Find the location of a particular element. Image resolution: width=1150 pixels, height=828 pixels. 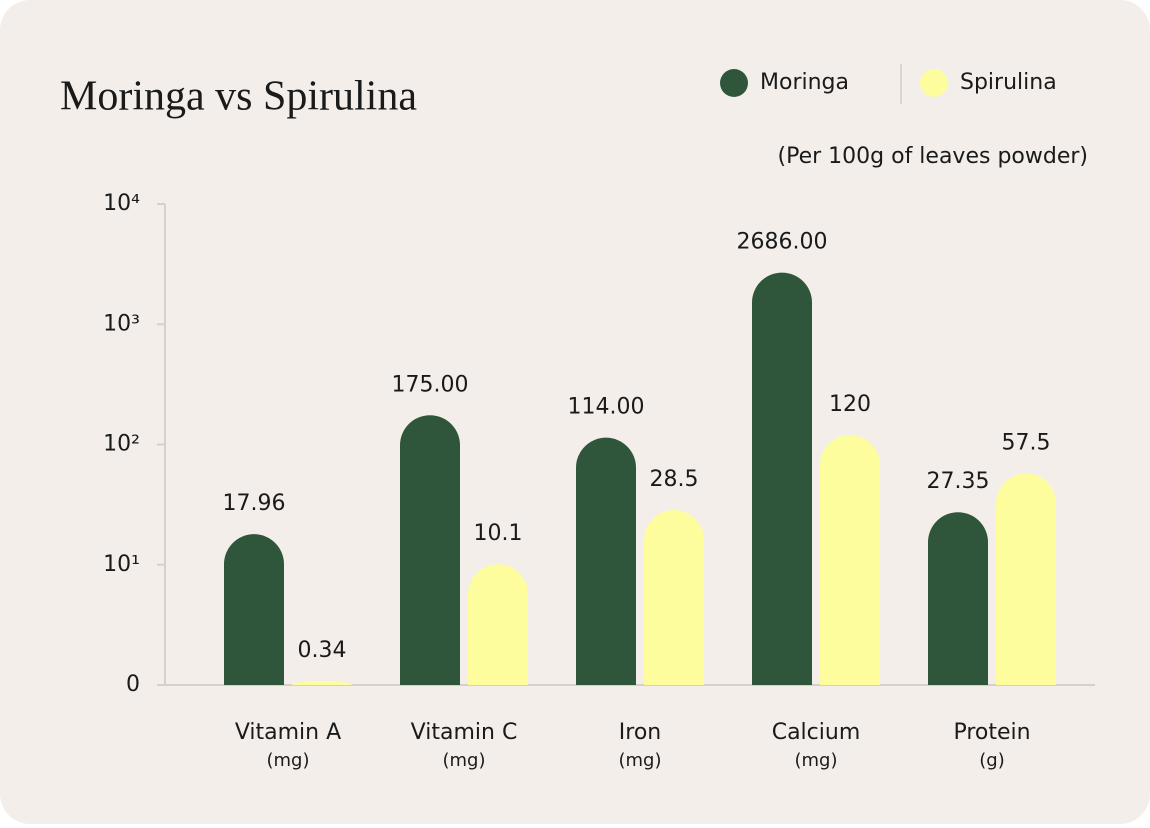

value-label: 120 is located at coordinates (850, 404).